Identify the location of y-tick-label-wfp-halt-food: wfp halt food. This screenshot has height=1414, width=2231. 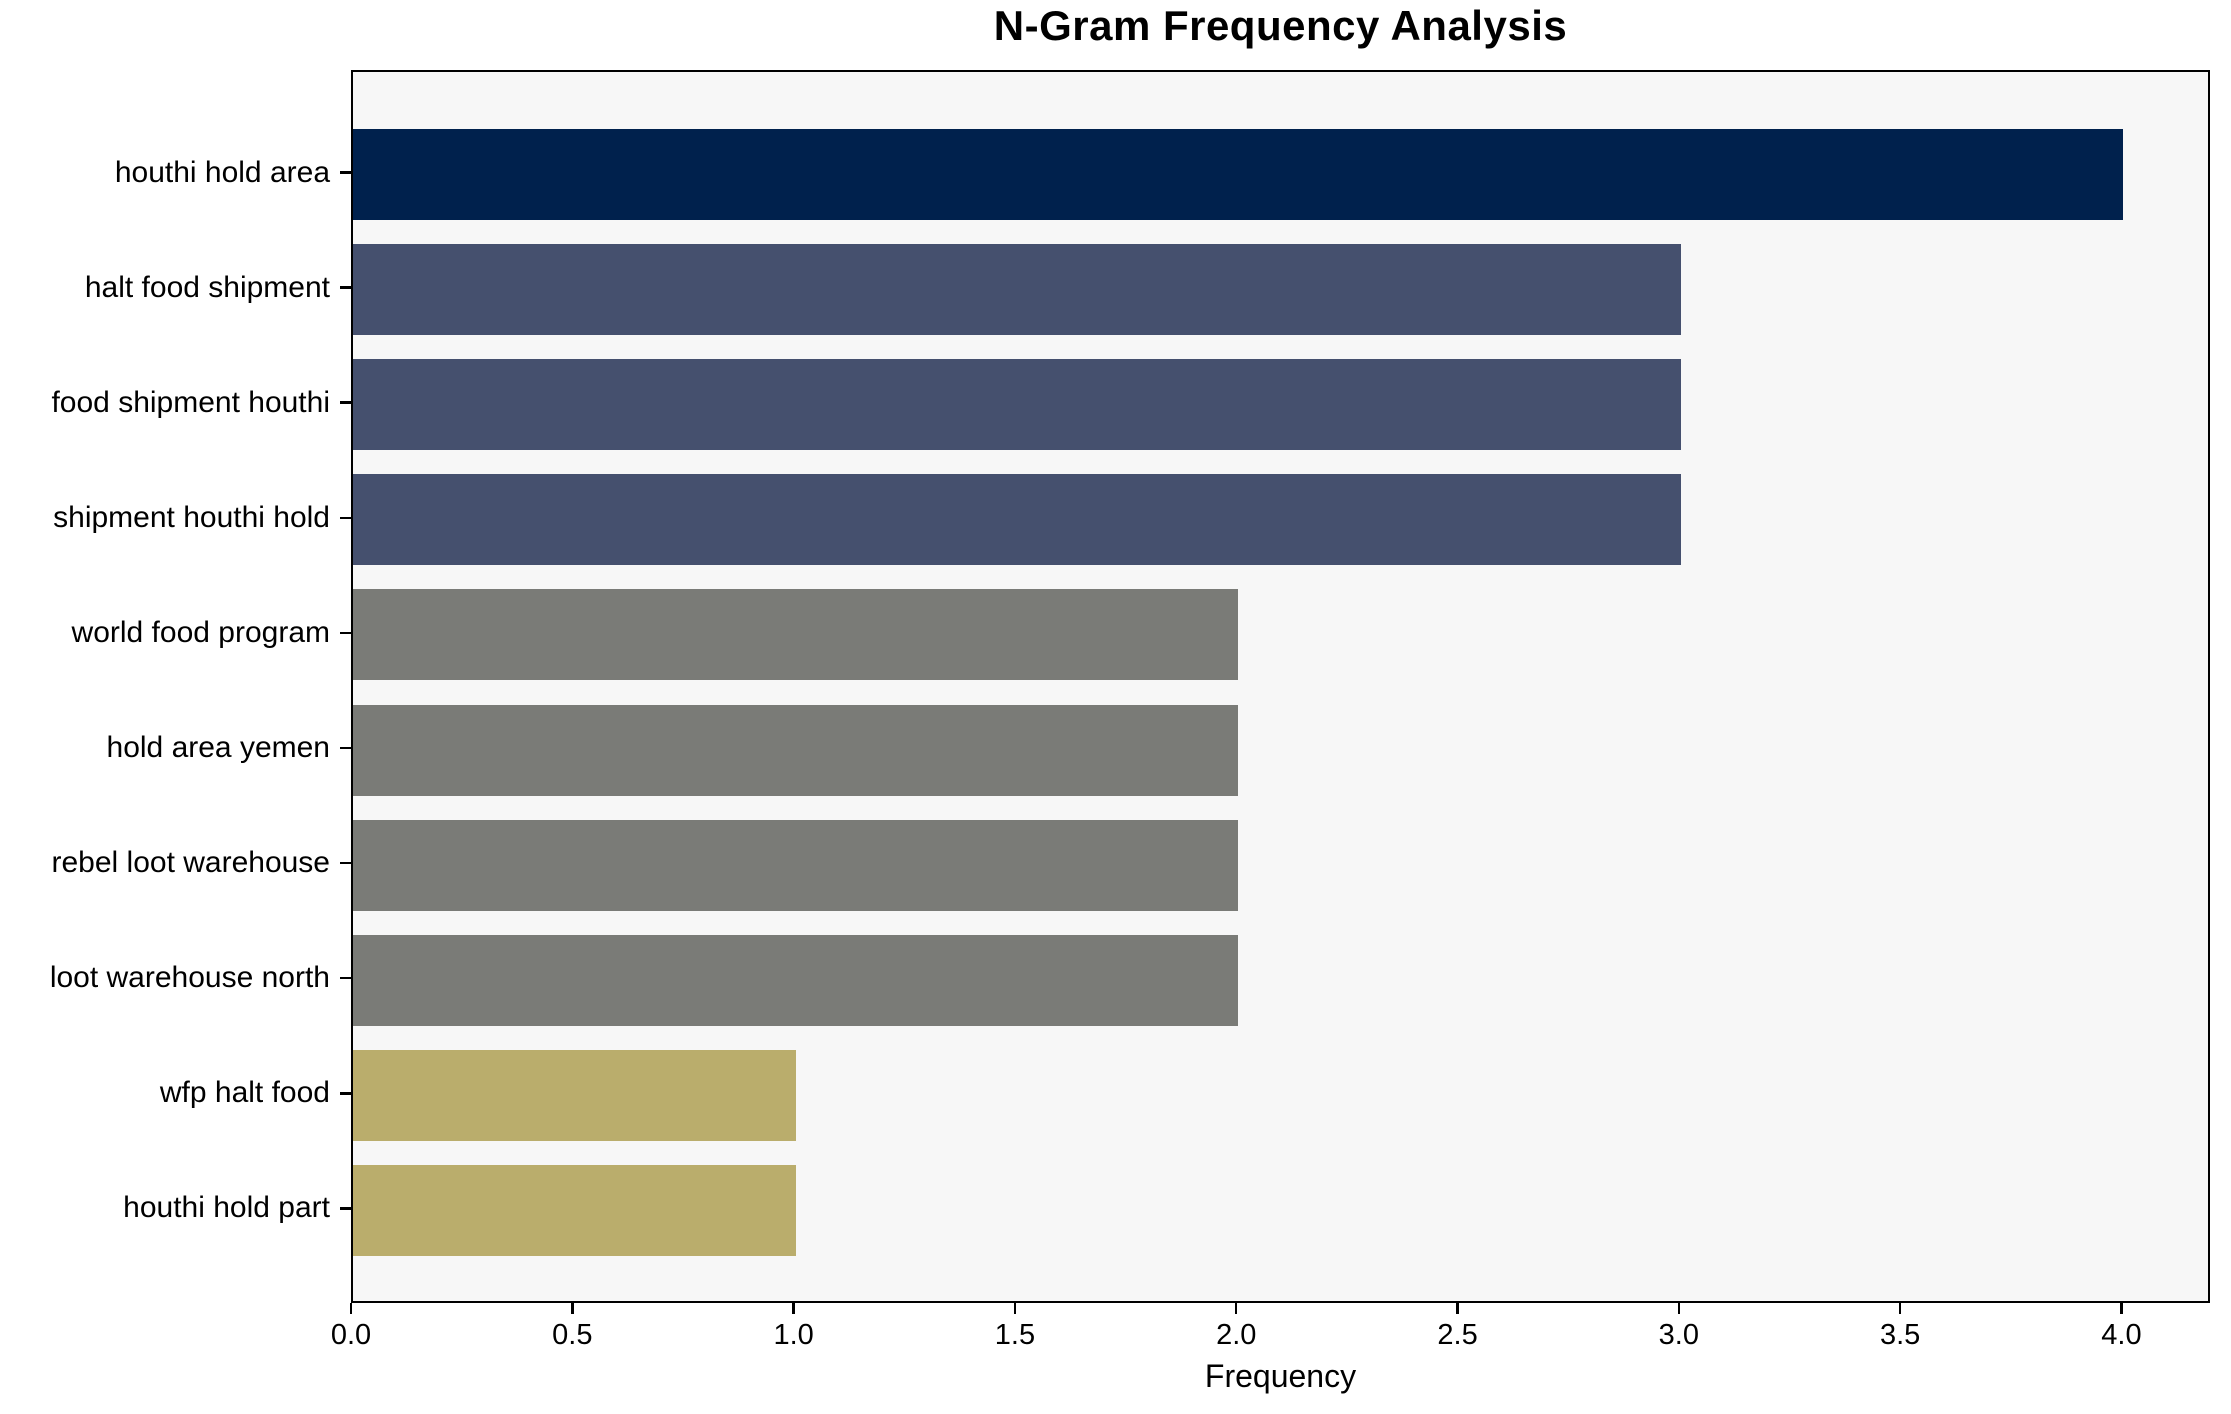
(244, 1093).